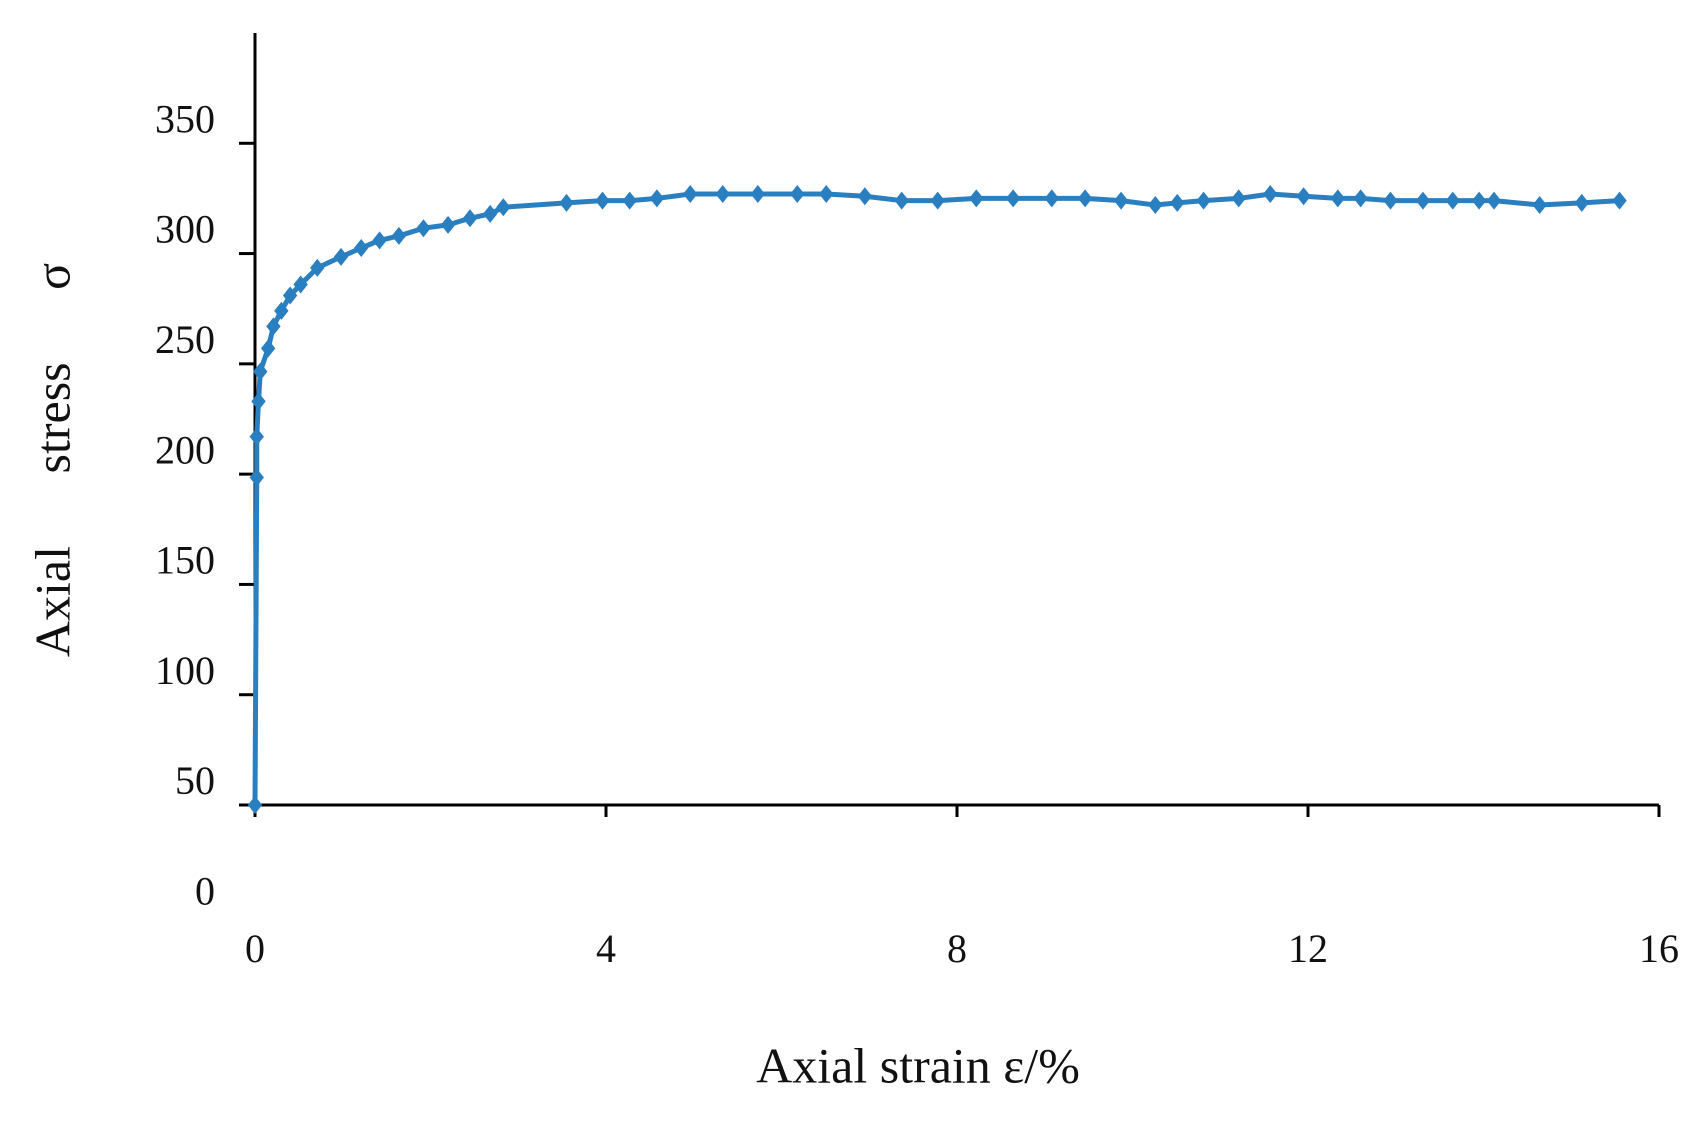 This screenshot has width=1705, height=1122. Describe the element at coordinates (185, 339) in the screenshot. I see `y-tick-label: 250` at that location.